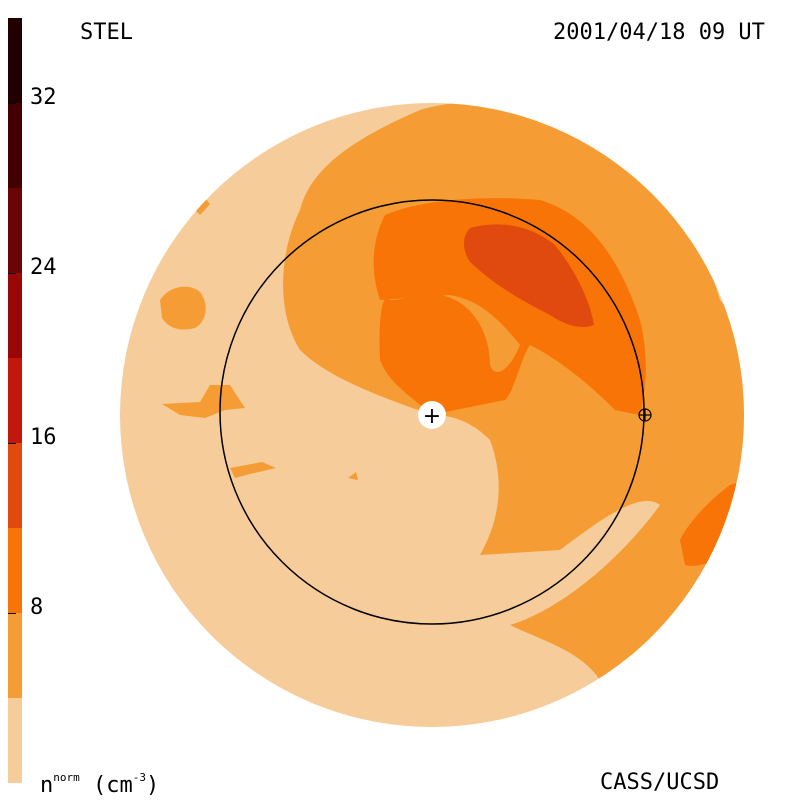  I want to click on unit-open: (cm, so click(113, 785).